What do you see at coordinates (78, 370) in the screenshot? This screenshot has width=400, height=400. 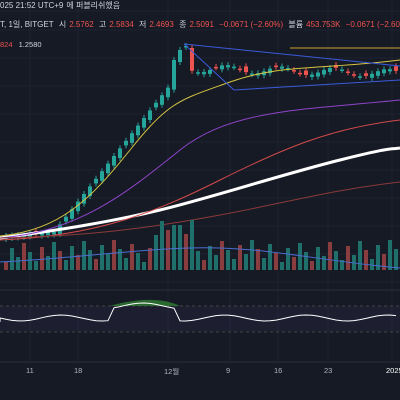 I see `x-tick-label: 18` at bounding box center [78, 370].